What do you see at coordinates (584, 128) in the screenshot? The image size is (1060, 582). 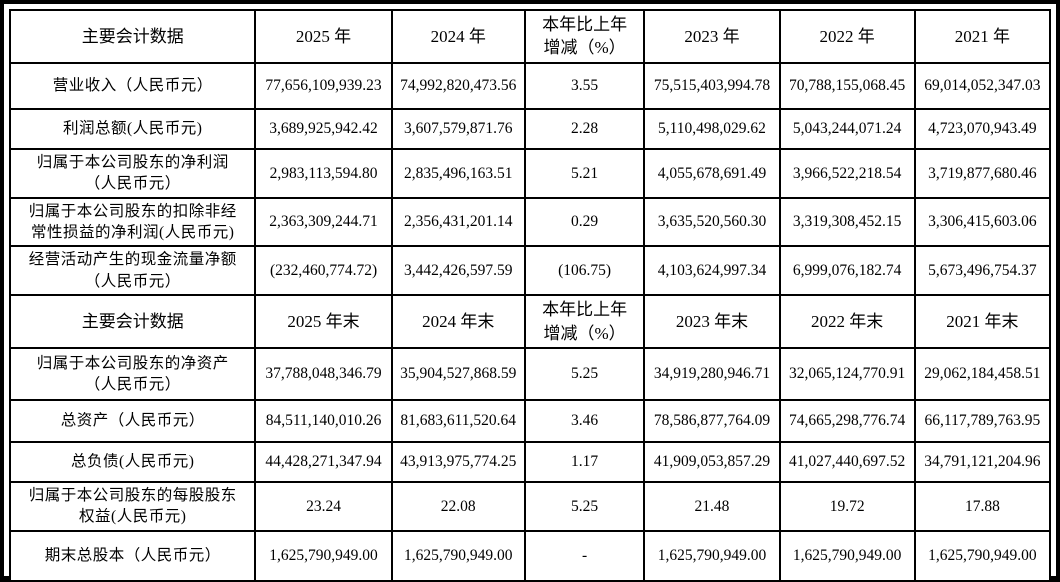 I see `value-cell: 2.28` at bounding box center [584, 128].